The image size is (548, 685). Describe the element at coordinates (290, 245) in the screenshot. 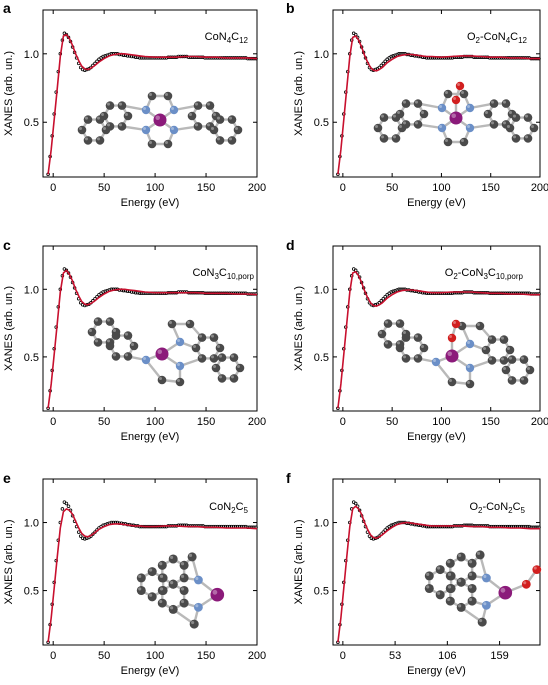

I see `panel-letter: d` at that location.